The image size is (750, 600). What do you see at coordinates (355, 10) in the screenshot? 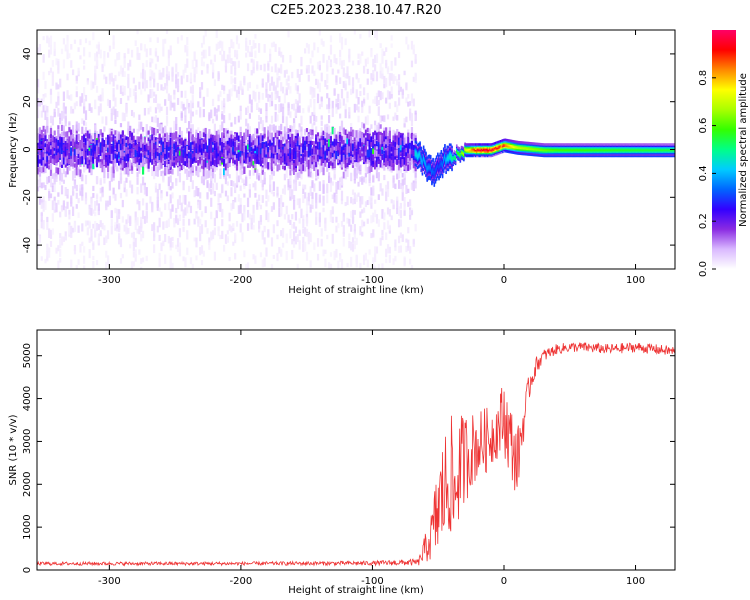
I see `figure-title: C2E5.2023.238.10.47.R20` at bounding box center [355, 10].